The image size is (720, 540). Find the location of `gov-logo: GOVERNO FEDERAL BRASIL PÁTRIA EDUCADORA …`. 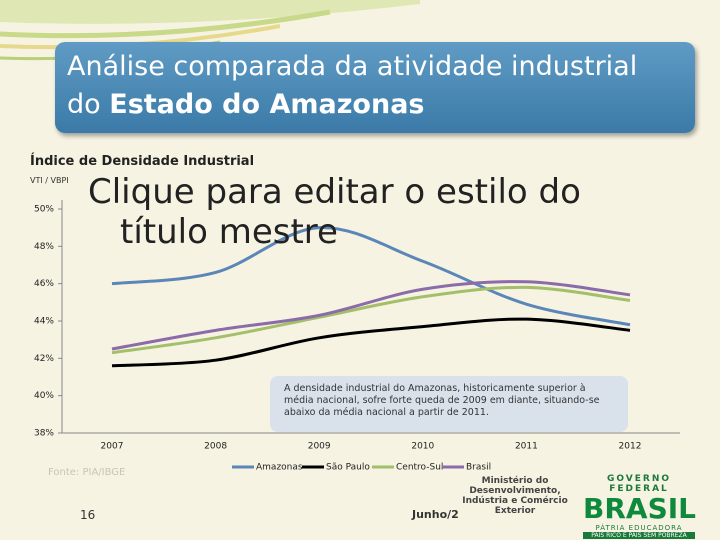

gov-logo: GOVERNO FEDERAL BRASIL PÁTRIA EDUCADORA … is located at coordinates (639, 506).